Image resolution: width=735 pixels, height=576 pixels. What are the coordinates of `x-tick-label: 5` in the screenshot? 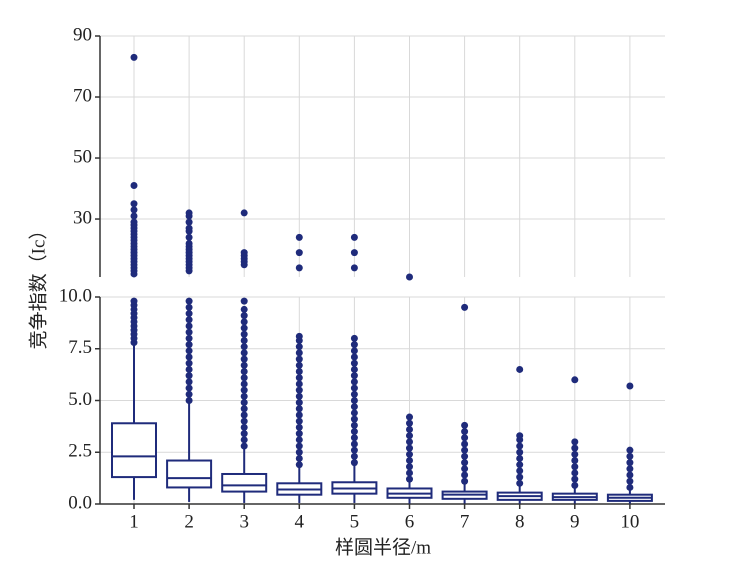 It's located at (355, 521).